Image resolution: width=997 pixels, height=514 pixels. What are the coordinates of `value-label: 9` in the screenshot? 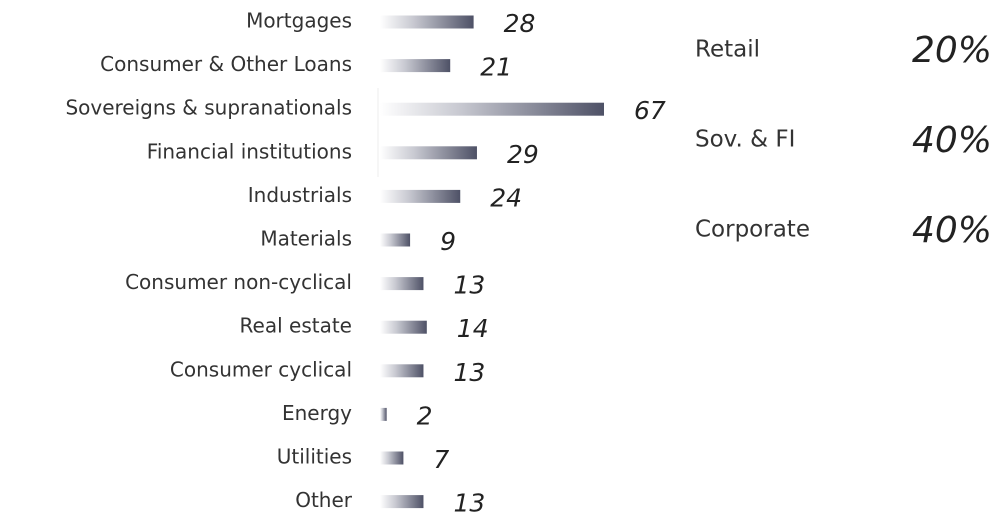 It's located at (448, 241).